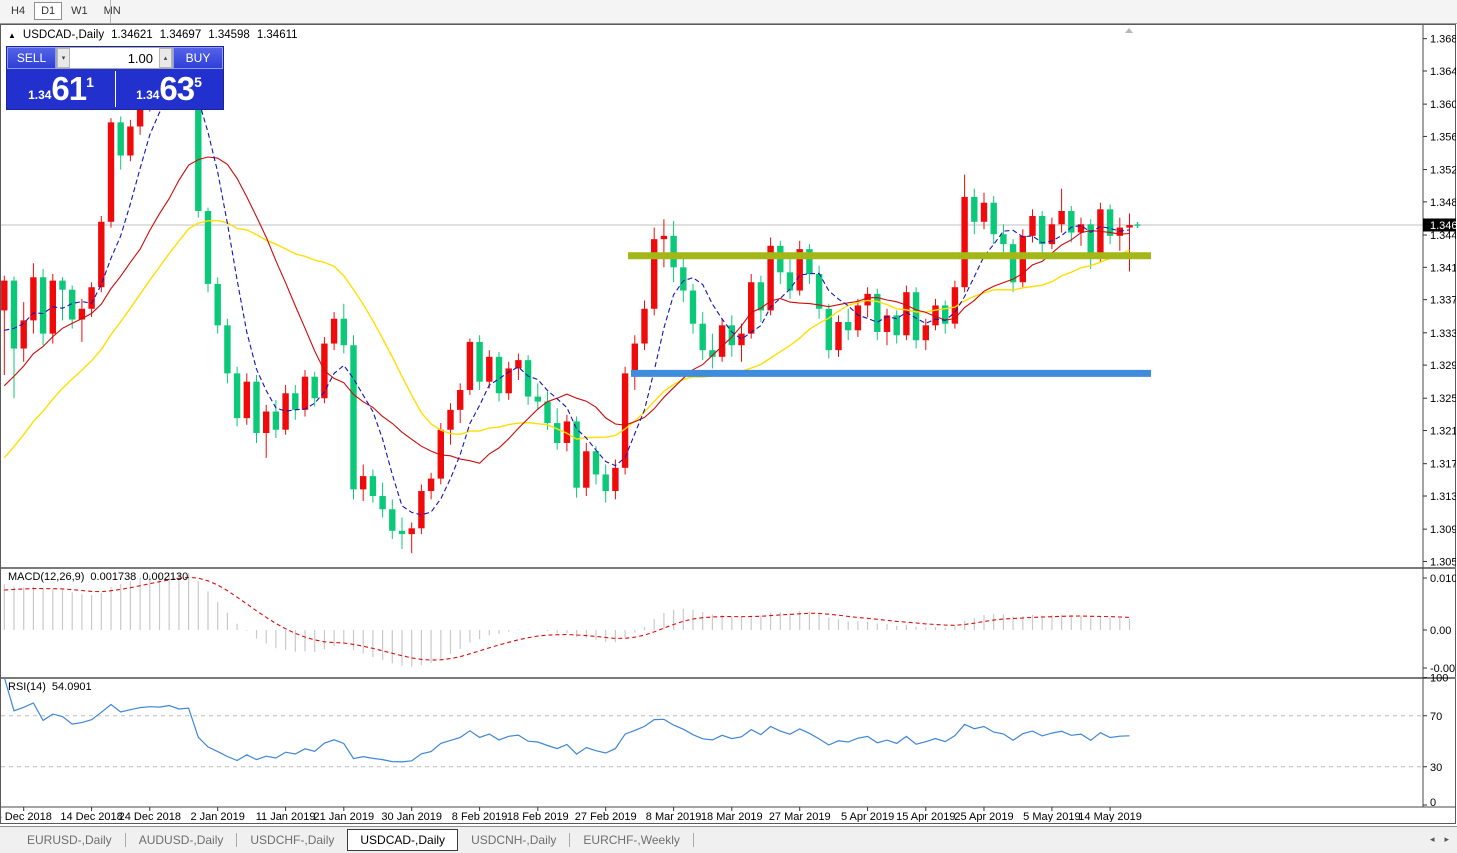 This screenshot has height=853, width=1457. I want to click on tab-audusd-daily: AUDUSD-,Daily, so click(181, 840).